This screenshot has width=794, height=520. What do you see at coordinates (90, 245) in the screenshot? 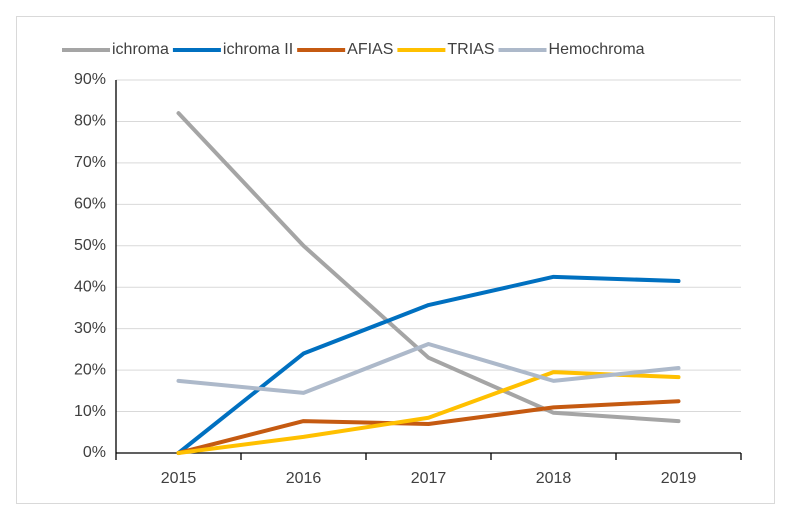
I see `y-tick-label: 50%` at bounding box center [90, 245].